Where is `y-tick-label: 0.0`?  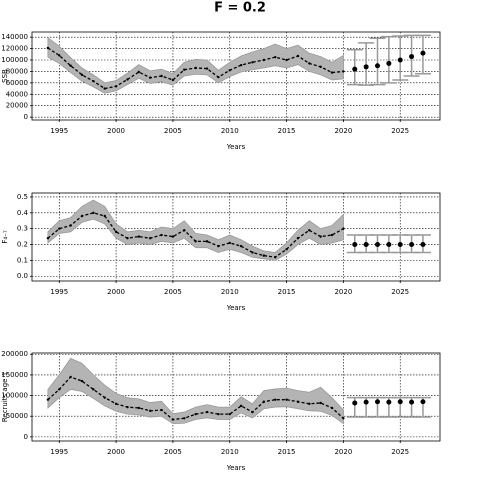
y-tick-label: 0.0 is located at coordinates (22, 276).